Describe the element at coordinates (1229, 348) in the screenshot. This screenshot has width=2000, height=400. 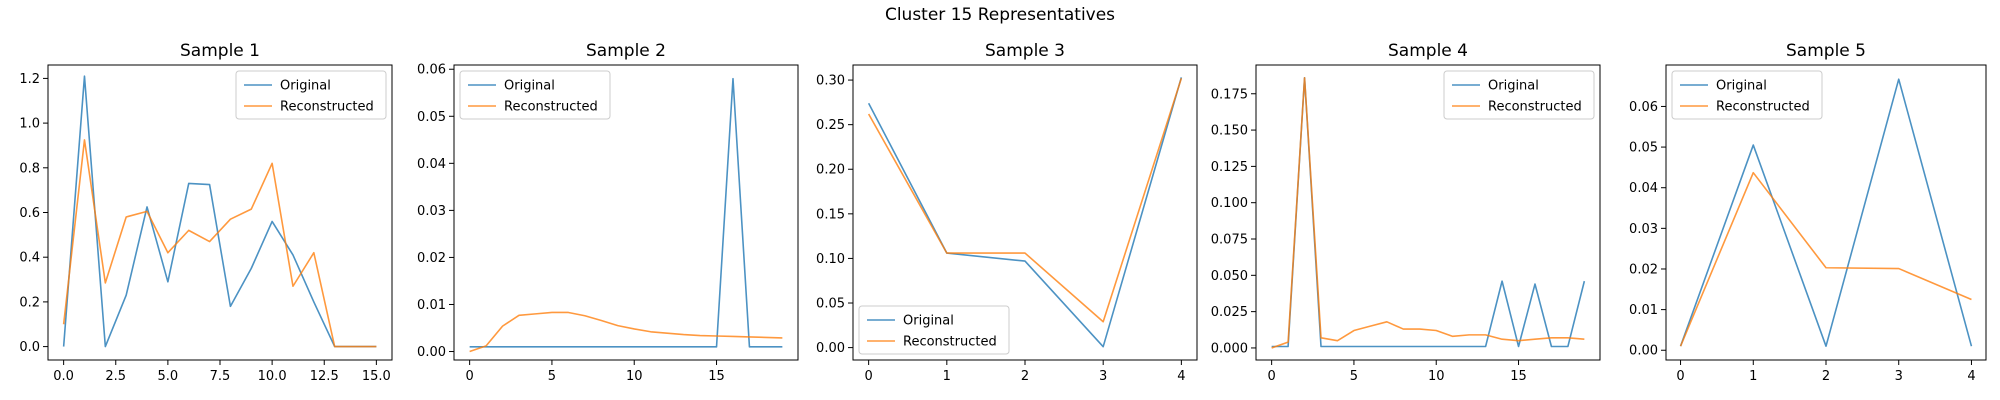
I see `y-tick-label: 0.000` at that location.